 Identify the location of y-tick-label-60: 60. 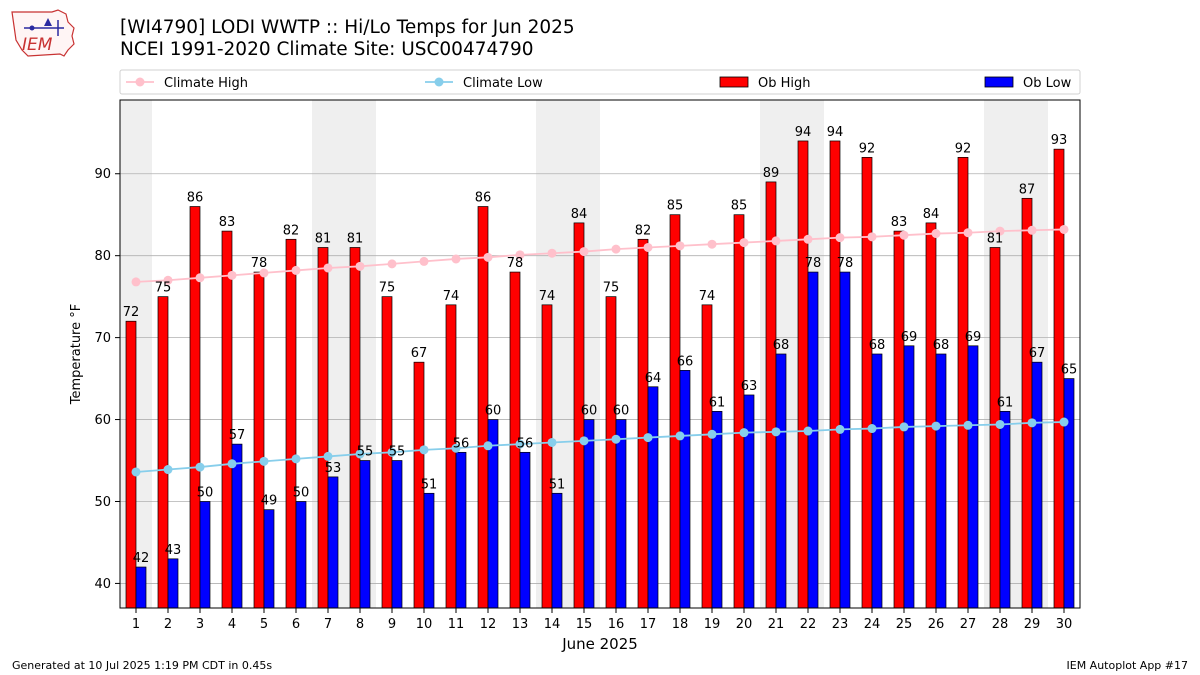
(102, 420).